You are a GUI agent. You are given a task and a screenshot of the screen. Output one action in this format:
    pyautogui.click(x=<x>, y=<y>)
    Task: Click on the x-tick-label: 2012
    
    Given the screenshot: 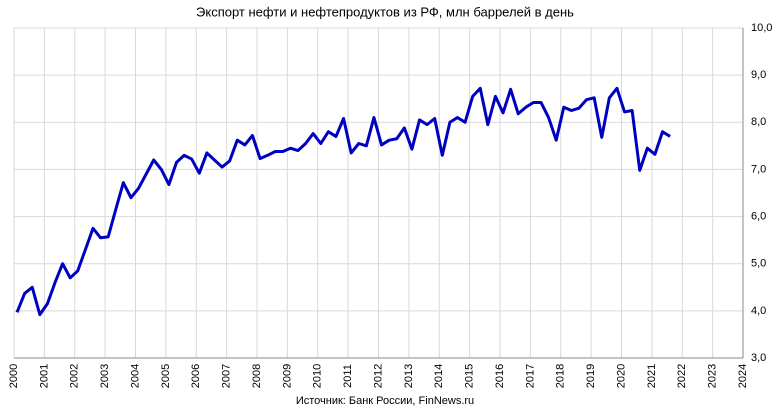 What is the action you would take?
    pyautogui.click(x=378, y=376)
    